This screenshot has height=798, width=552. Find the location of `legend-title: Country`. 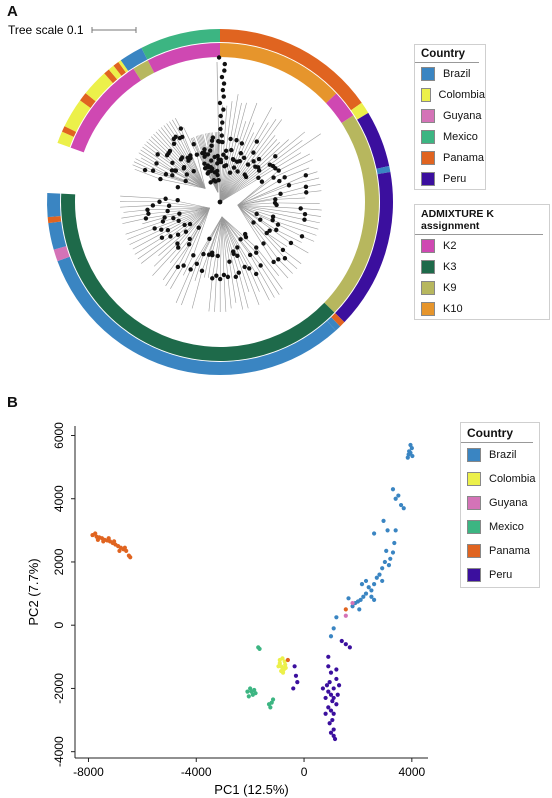

legend-title: Country is located at coordinates (497, 433).